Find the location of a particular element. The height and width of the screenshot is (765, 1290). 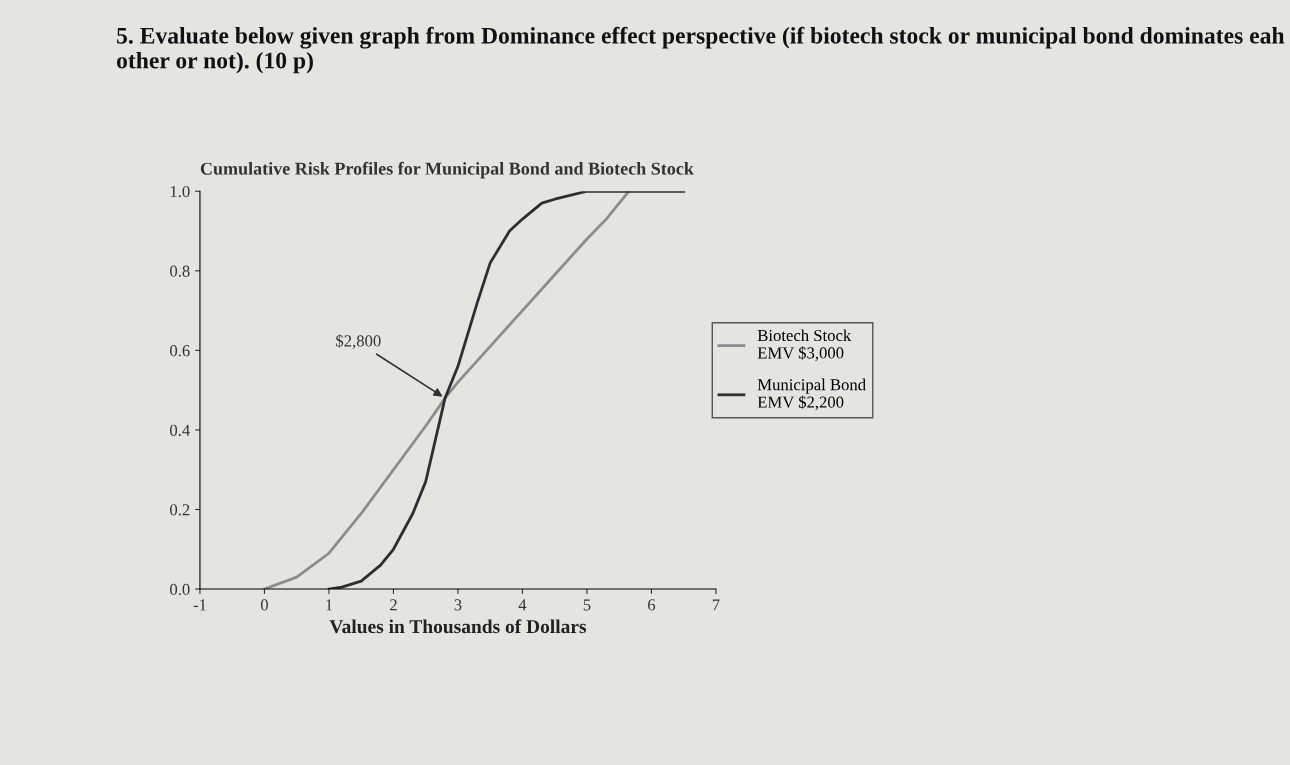

y-tick-label: 1.0 is located at coordinates (180, 191).